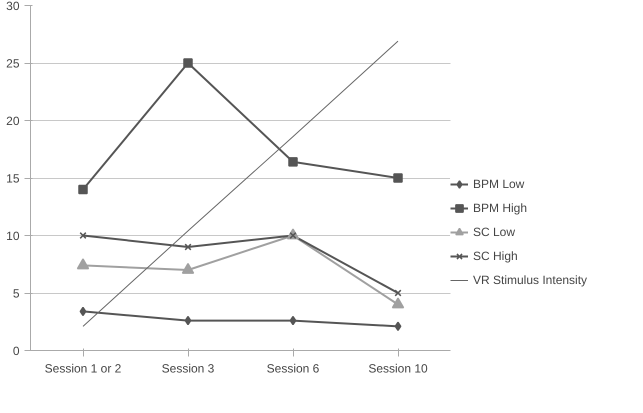  Describe the element at coordinates (498, 184) in the screenshot. I see `legend-label: BPM Low` at that location.